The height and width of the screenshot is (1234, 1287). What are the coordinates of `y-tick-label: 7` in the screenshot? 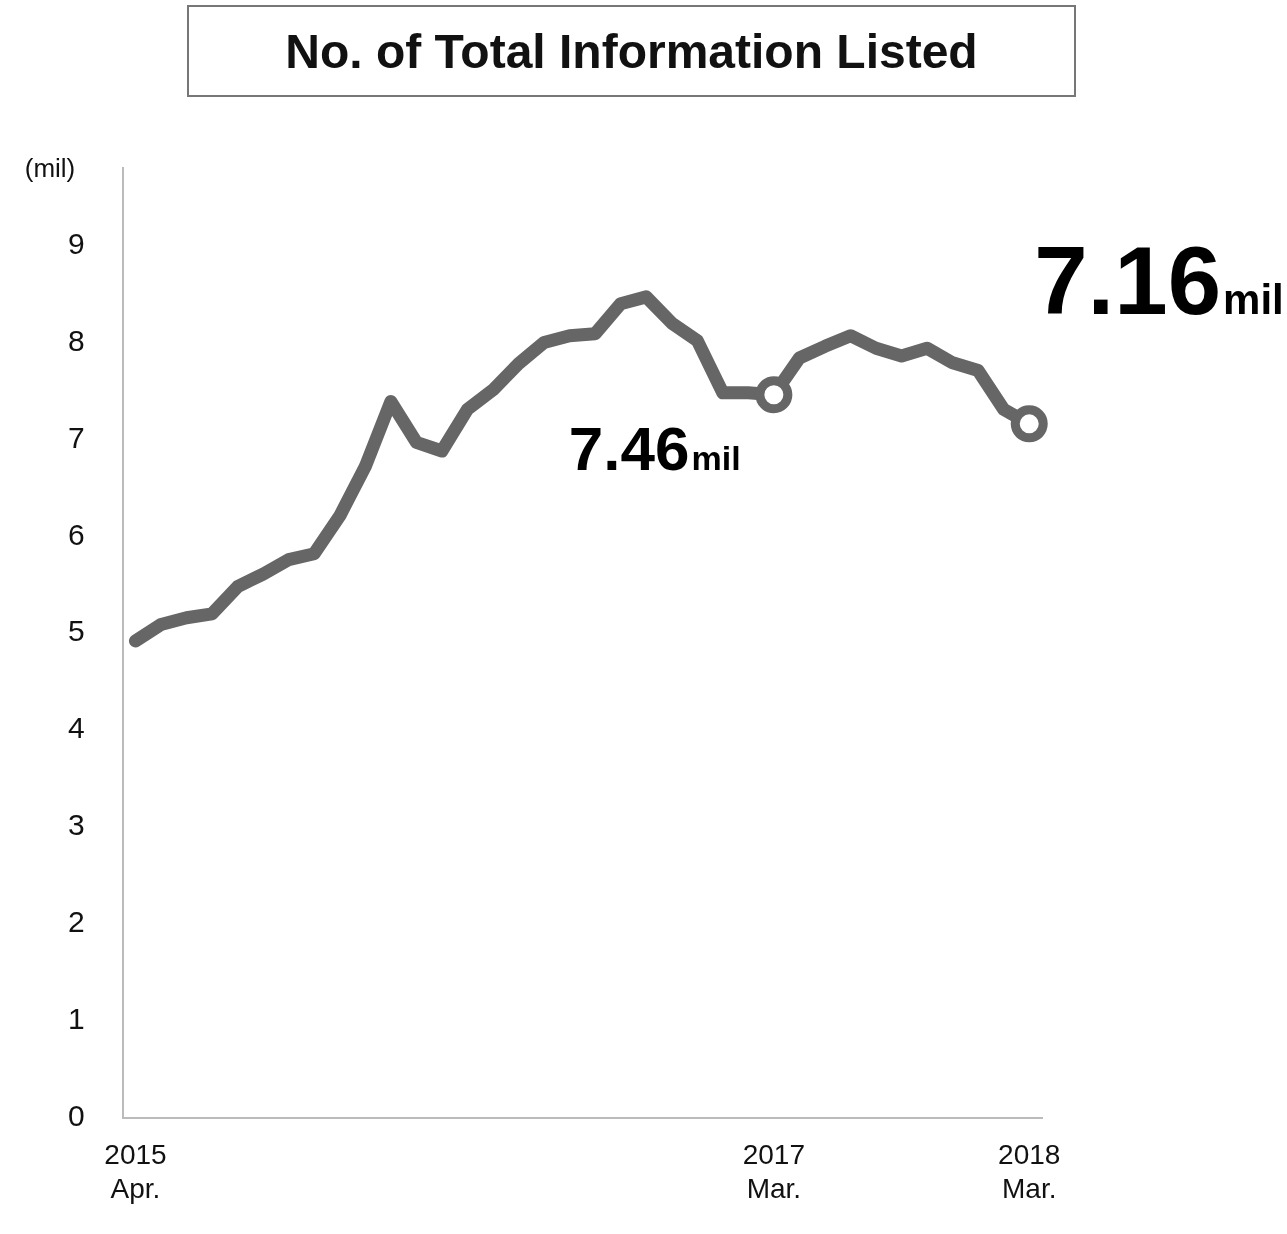 It's located at (76, 437).